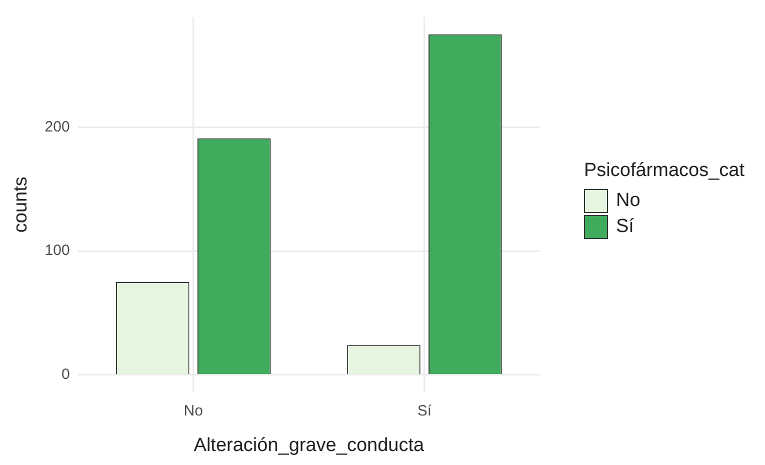 This screenshot has width=765, height=465. What do you see at coordinates (664, 171) in the screenshot?
I see `legend-title: Psicofármacos_cat` at bounding box center [664, 171].